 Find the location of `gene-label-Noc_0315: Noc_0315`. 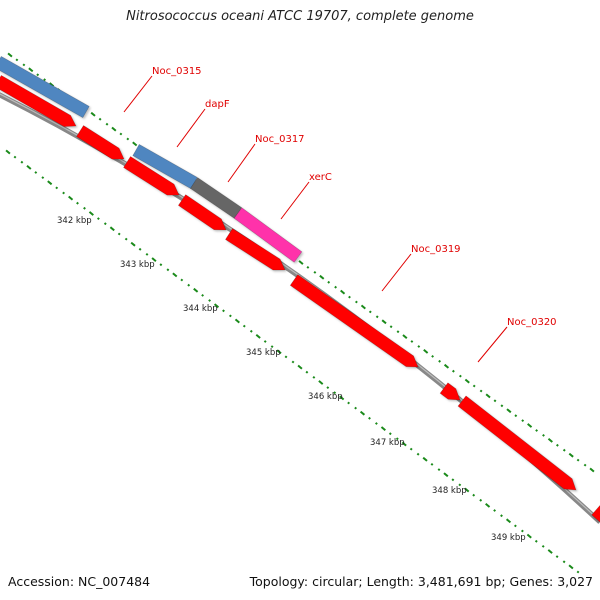

gene-label-Noc_0315: Noc_0315 is located at coordinates (177, 71).